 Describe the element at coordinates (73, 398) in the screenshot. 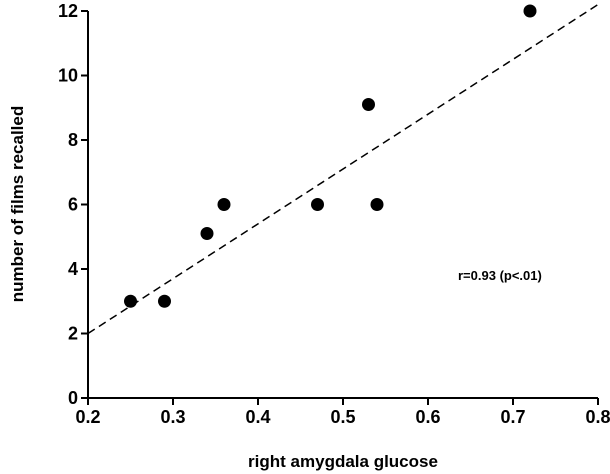

I see `y-tick-label: 0` at that location.